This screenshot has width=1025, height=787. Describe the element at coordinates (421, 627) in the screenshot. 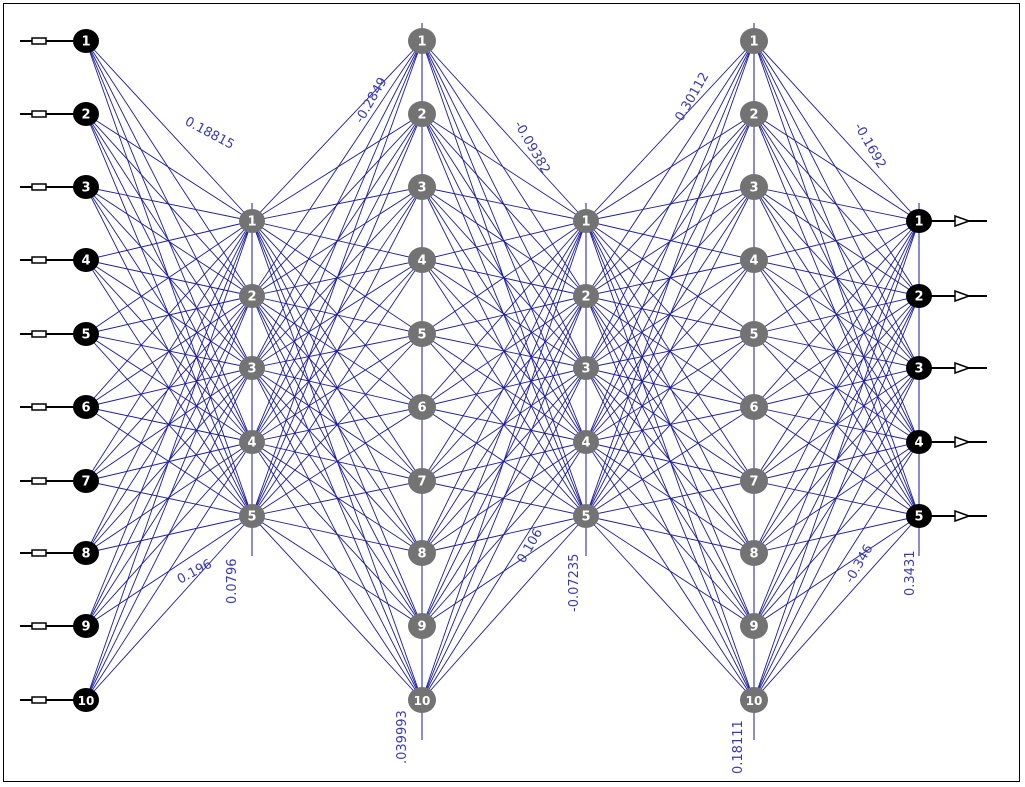

I see `neuron-label: 9` at that location.